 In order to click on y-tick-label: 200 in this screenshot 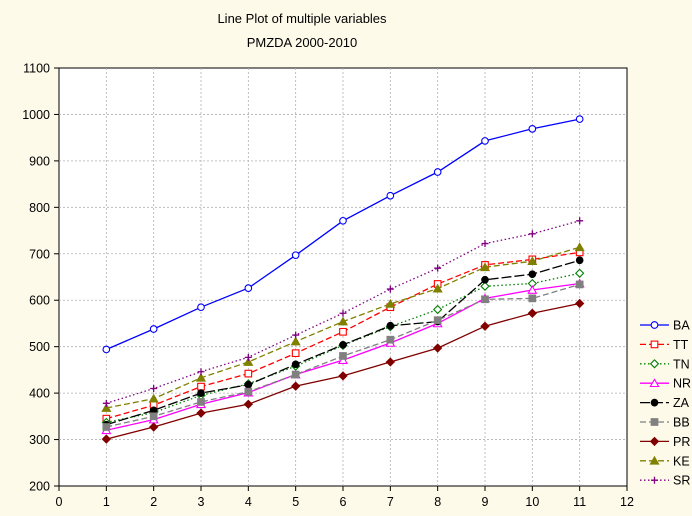, I will do `click(39, 487)`.